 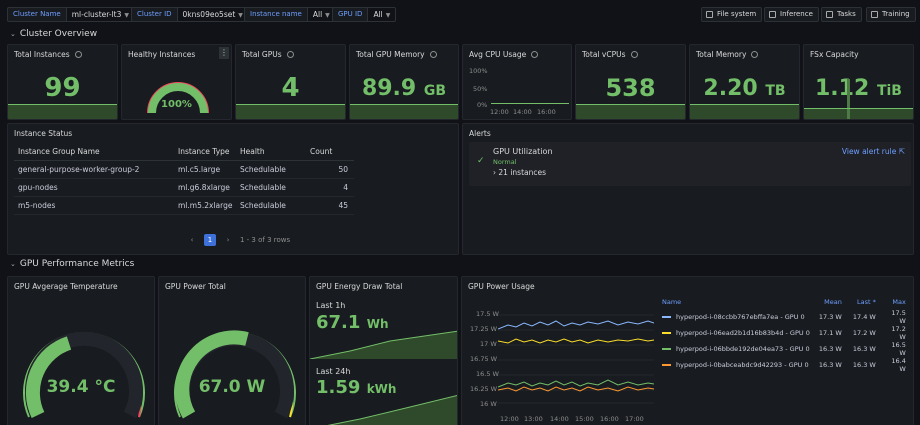 I want to click on row-title: Cluster Overview, so click(x=58, y=34).